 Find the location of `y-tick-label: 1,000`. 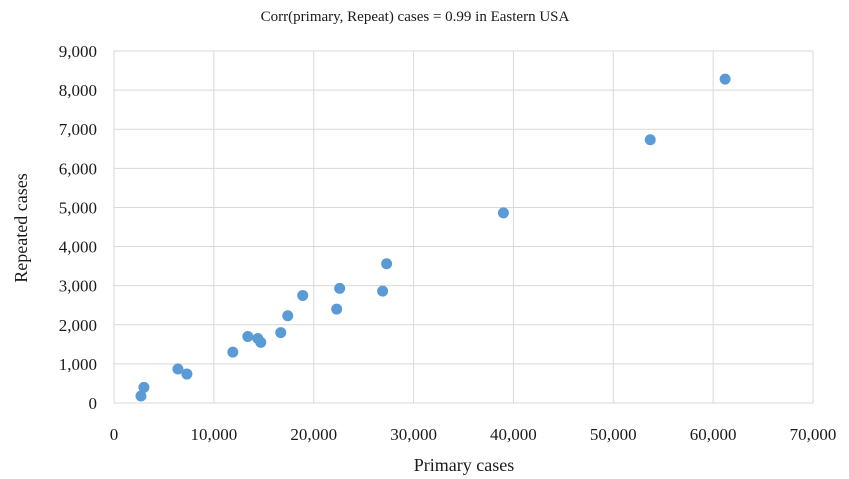

y-tick-label: 1,000 is located at coordinates (78, 364).